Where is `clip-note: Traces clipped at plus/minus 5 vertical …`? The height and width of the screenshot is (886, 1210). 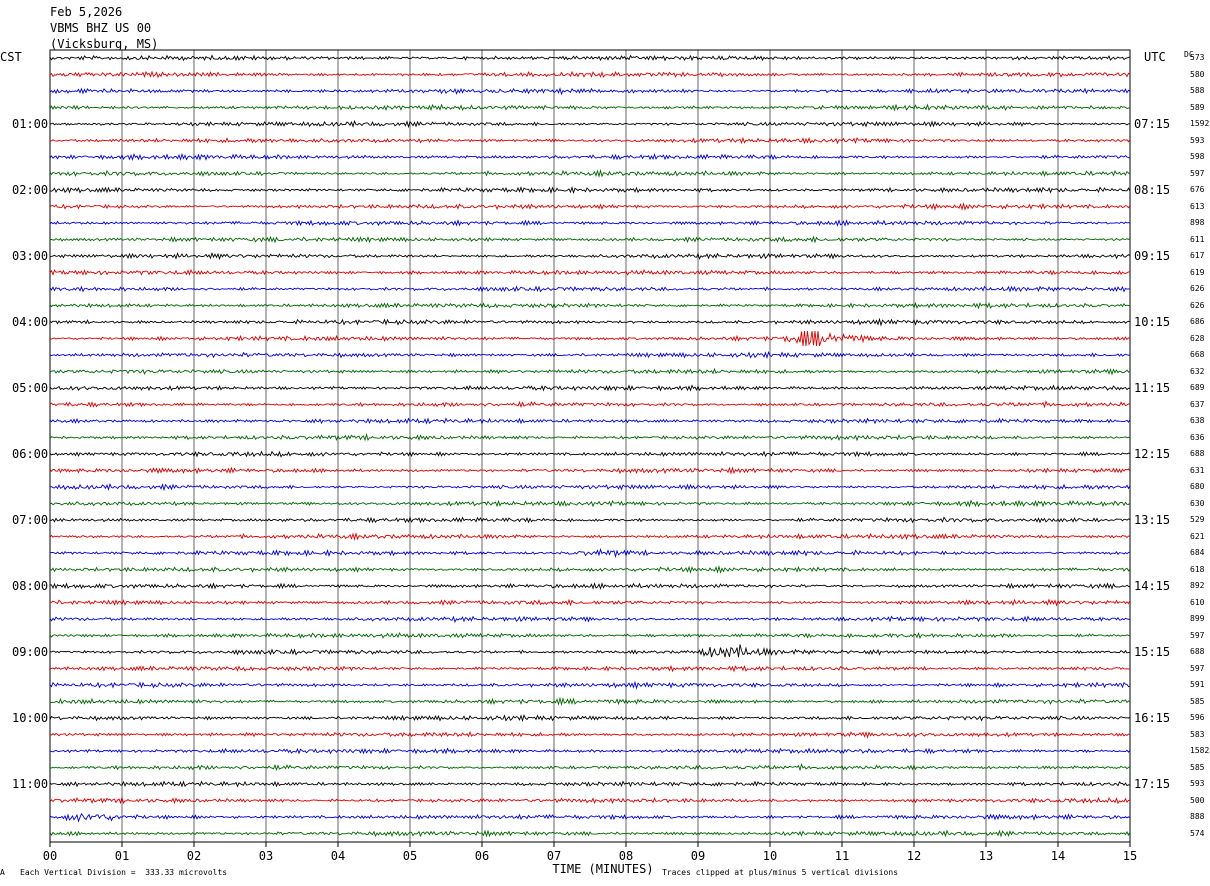 clip-note: Traces clipped at plus/minus 5 vertical … is located at coordinates (780, 872).